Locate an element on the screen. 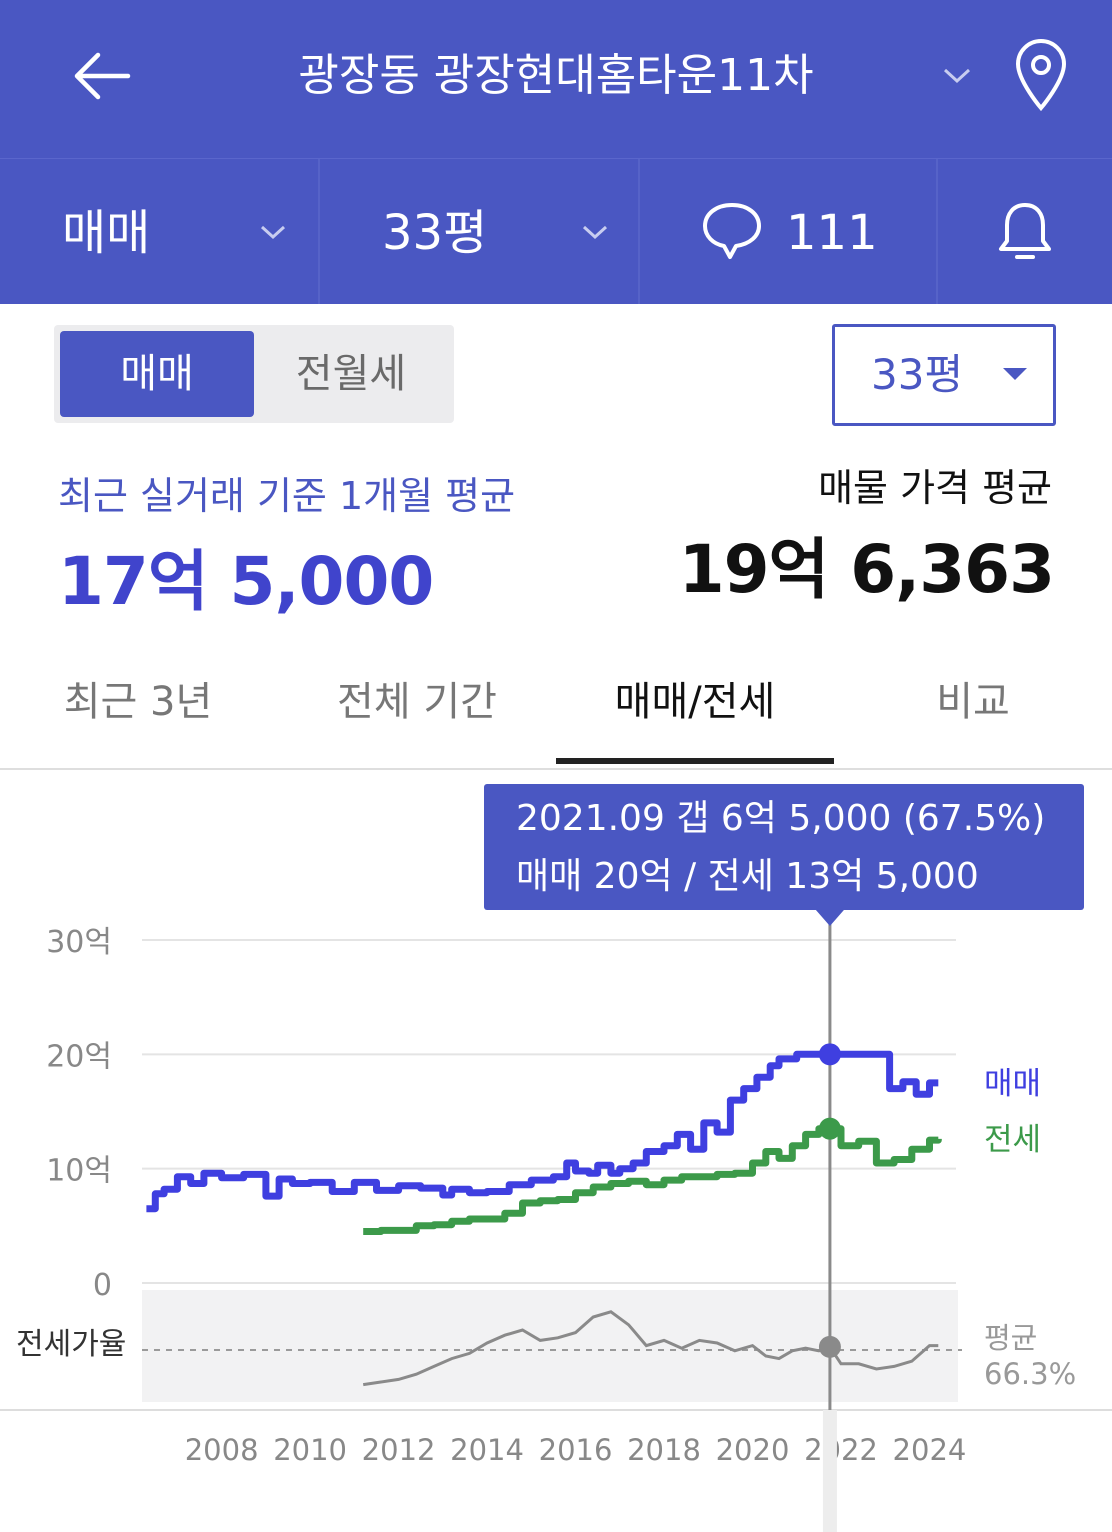 This screenshot has width=1112, height=1532. size-dropdown: 33평 is located at coordinates (479, 231).